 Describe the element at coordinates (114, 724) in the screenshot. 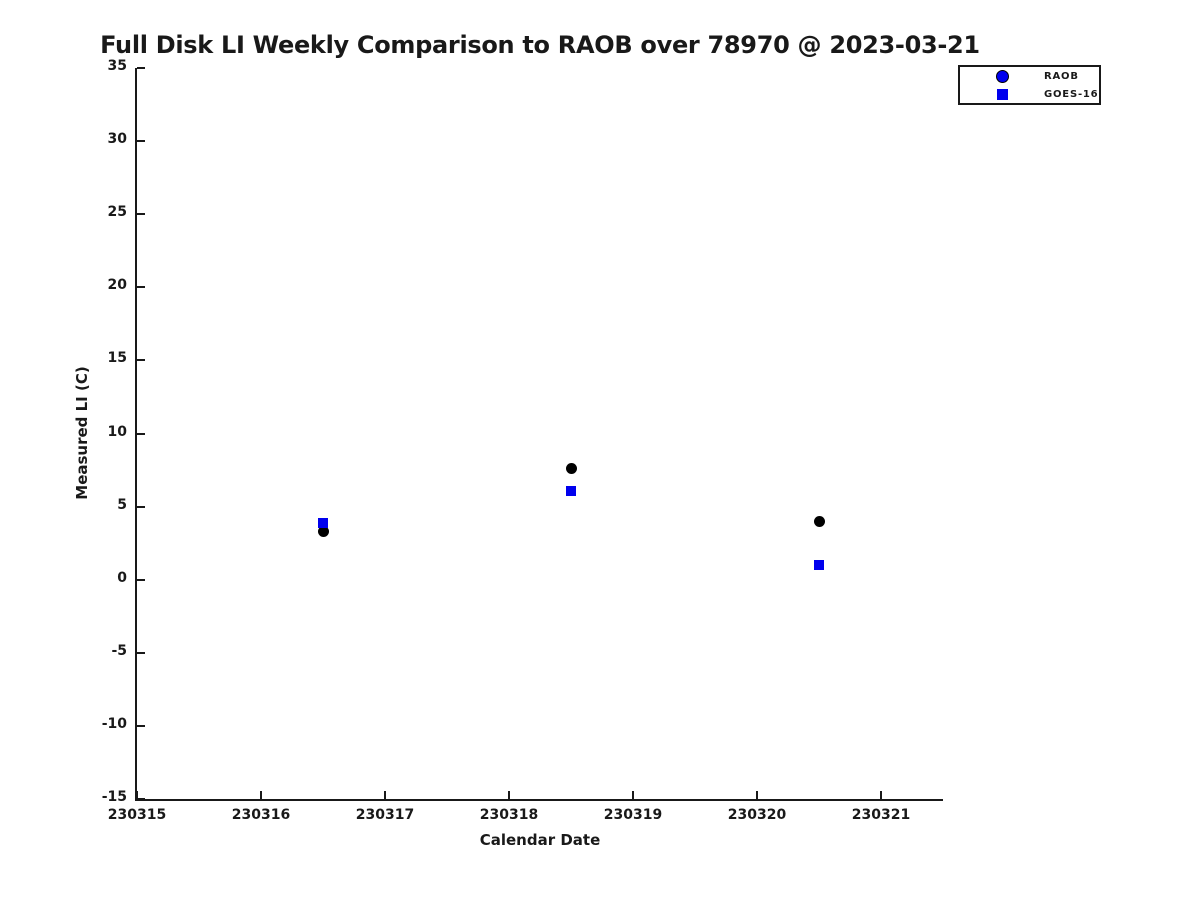

I see `y-tick-label: -10` at that location.